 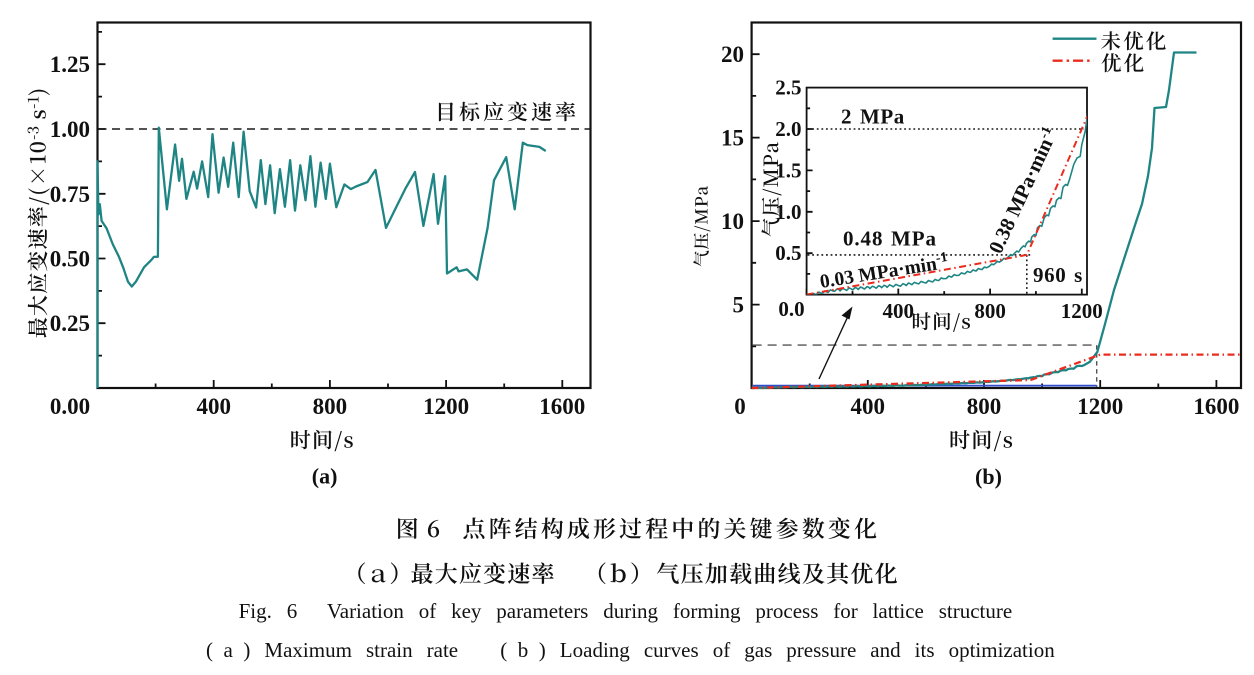 What do you see at coordinates (70, 129) in the screenshot?
I see `svg-text: 1.00` at bounding box center [70, 129].